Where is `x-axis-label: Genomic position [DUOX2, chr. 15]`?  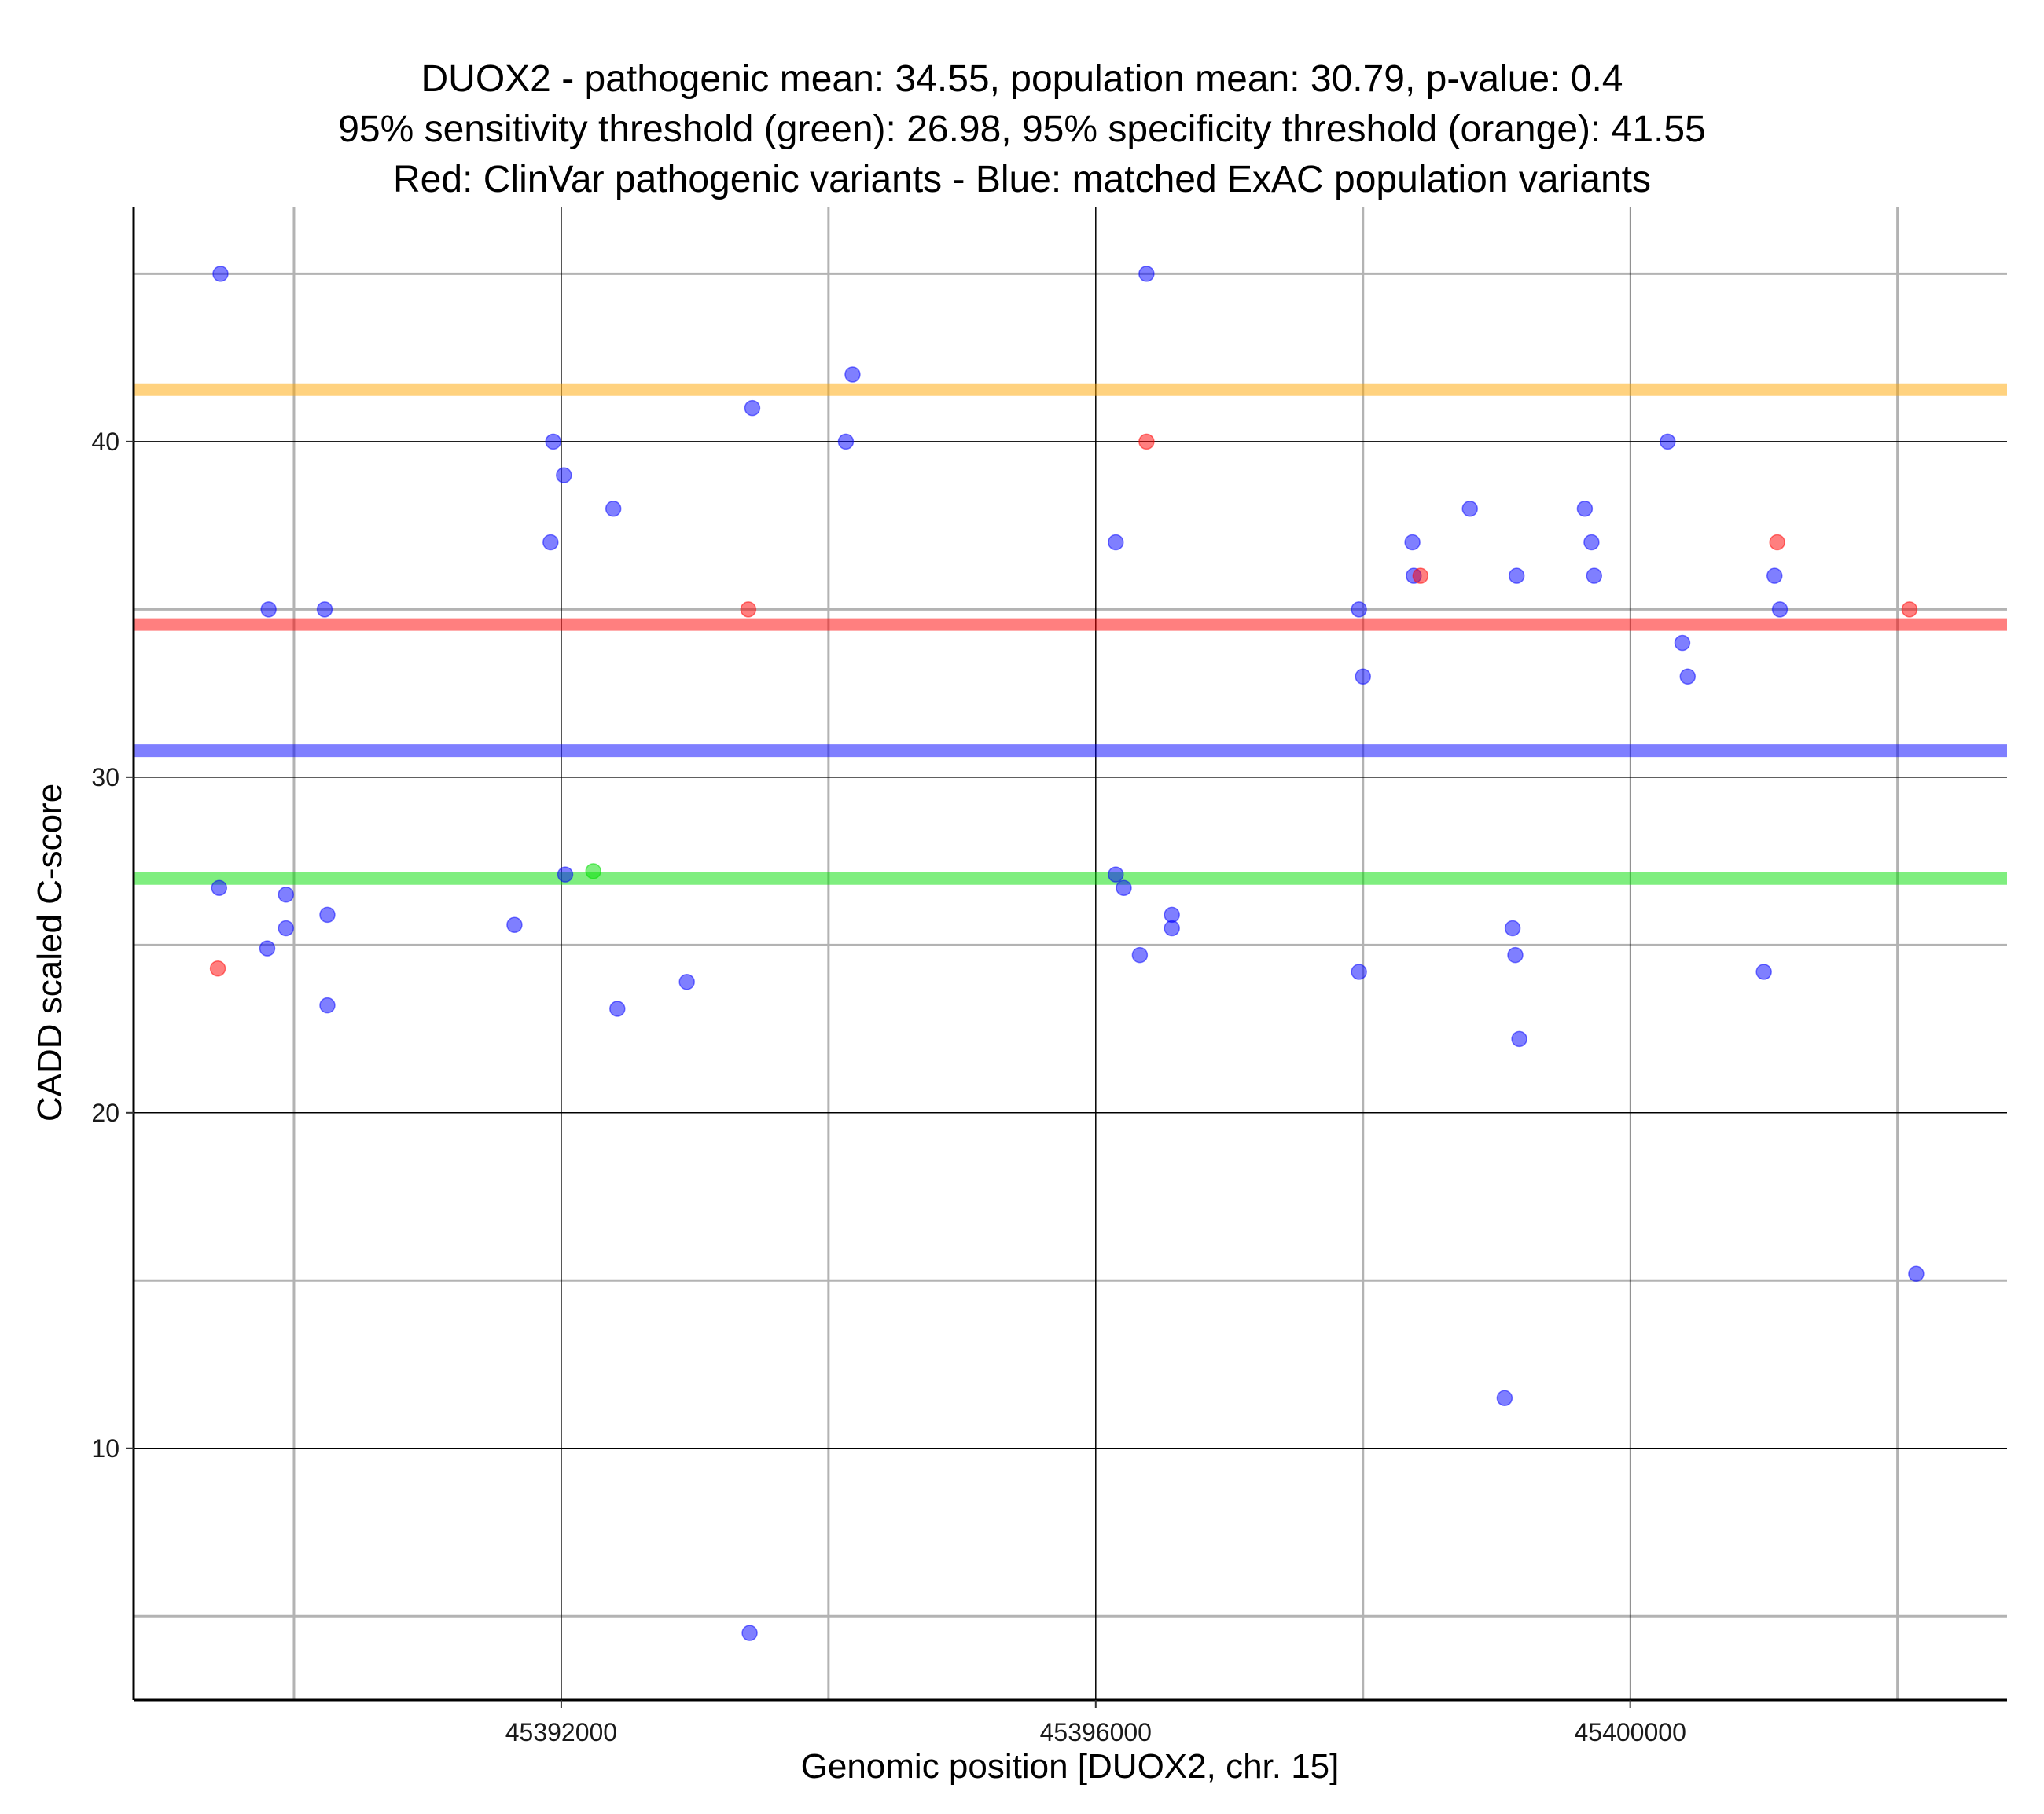
x-axis-label: Genomic position [DUOX2, chr. 15] is located at coordinates (1071, 1766).